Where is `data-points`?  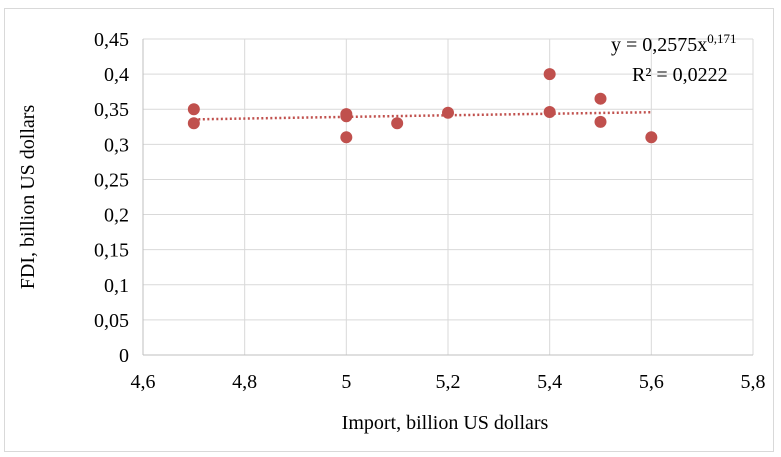 data-points is located at coordinates (422, 106).